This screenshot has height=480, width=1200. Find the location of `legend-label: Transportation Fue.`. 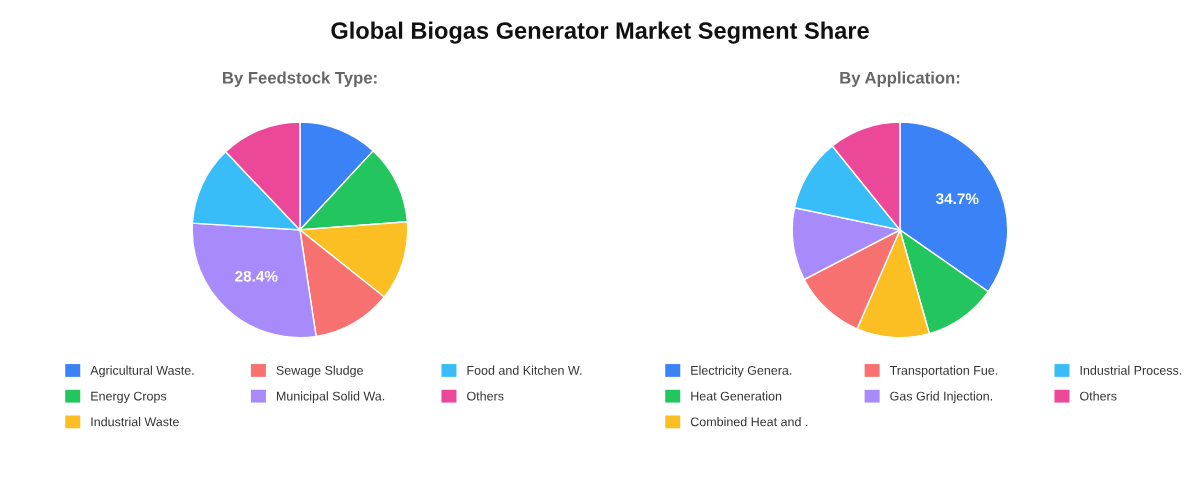

legend-label: Transportation Fue. is located at coordinates (943, 371).